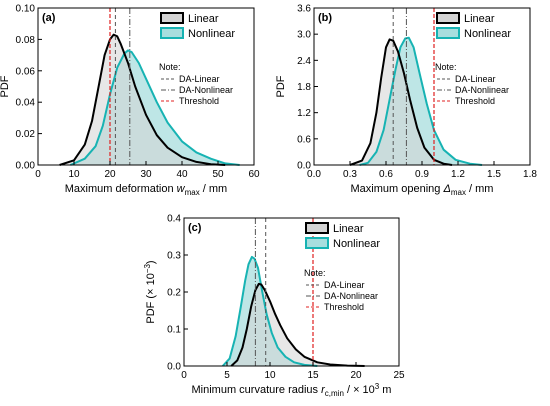  What do you see at coordinates (304, 61) in the screenshot?
I see `y-tick-label: 2.4` at bounding box center [304, 61].